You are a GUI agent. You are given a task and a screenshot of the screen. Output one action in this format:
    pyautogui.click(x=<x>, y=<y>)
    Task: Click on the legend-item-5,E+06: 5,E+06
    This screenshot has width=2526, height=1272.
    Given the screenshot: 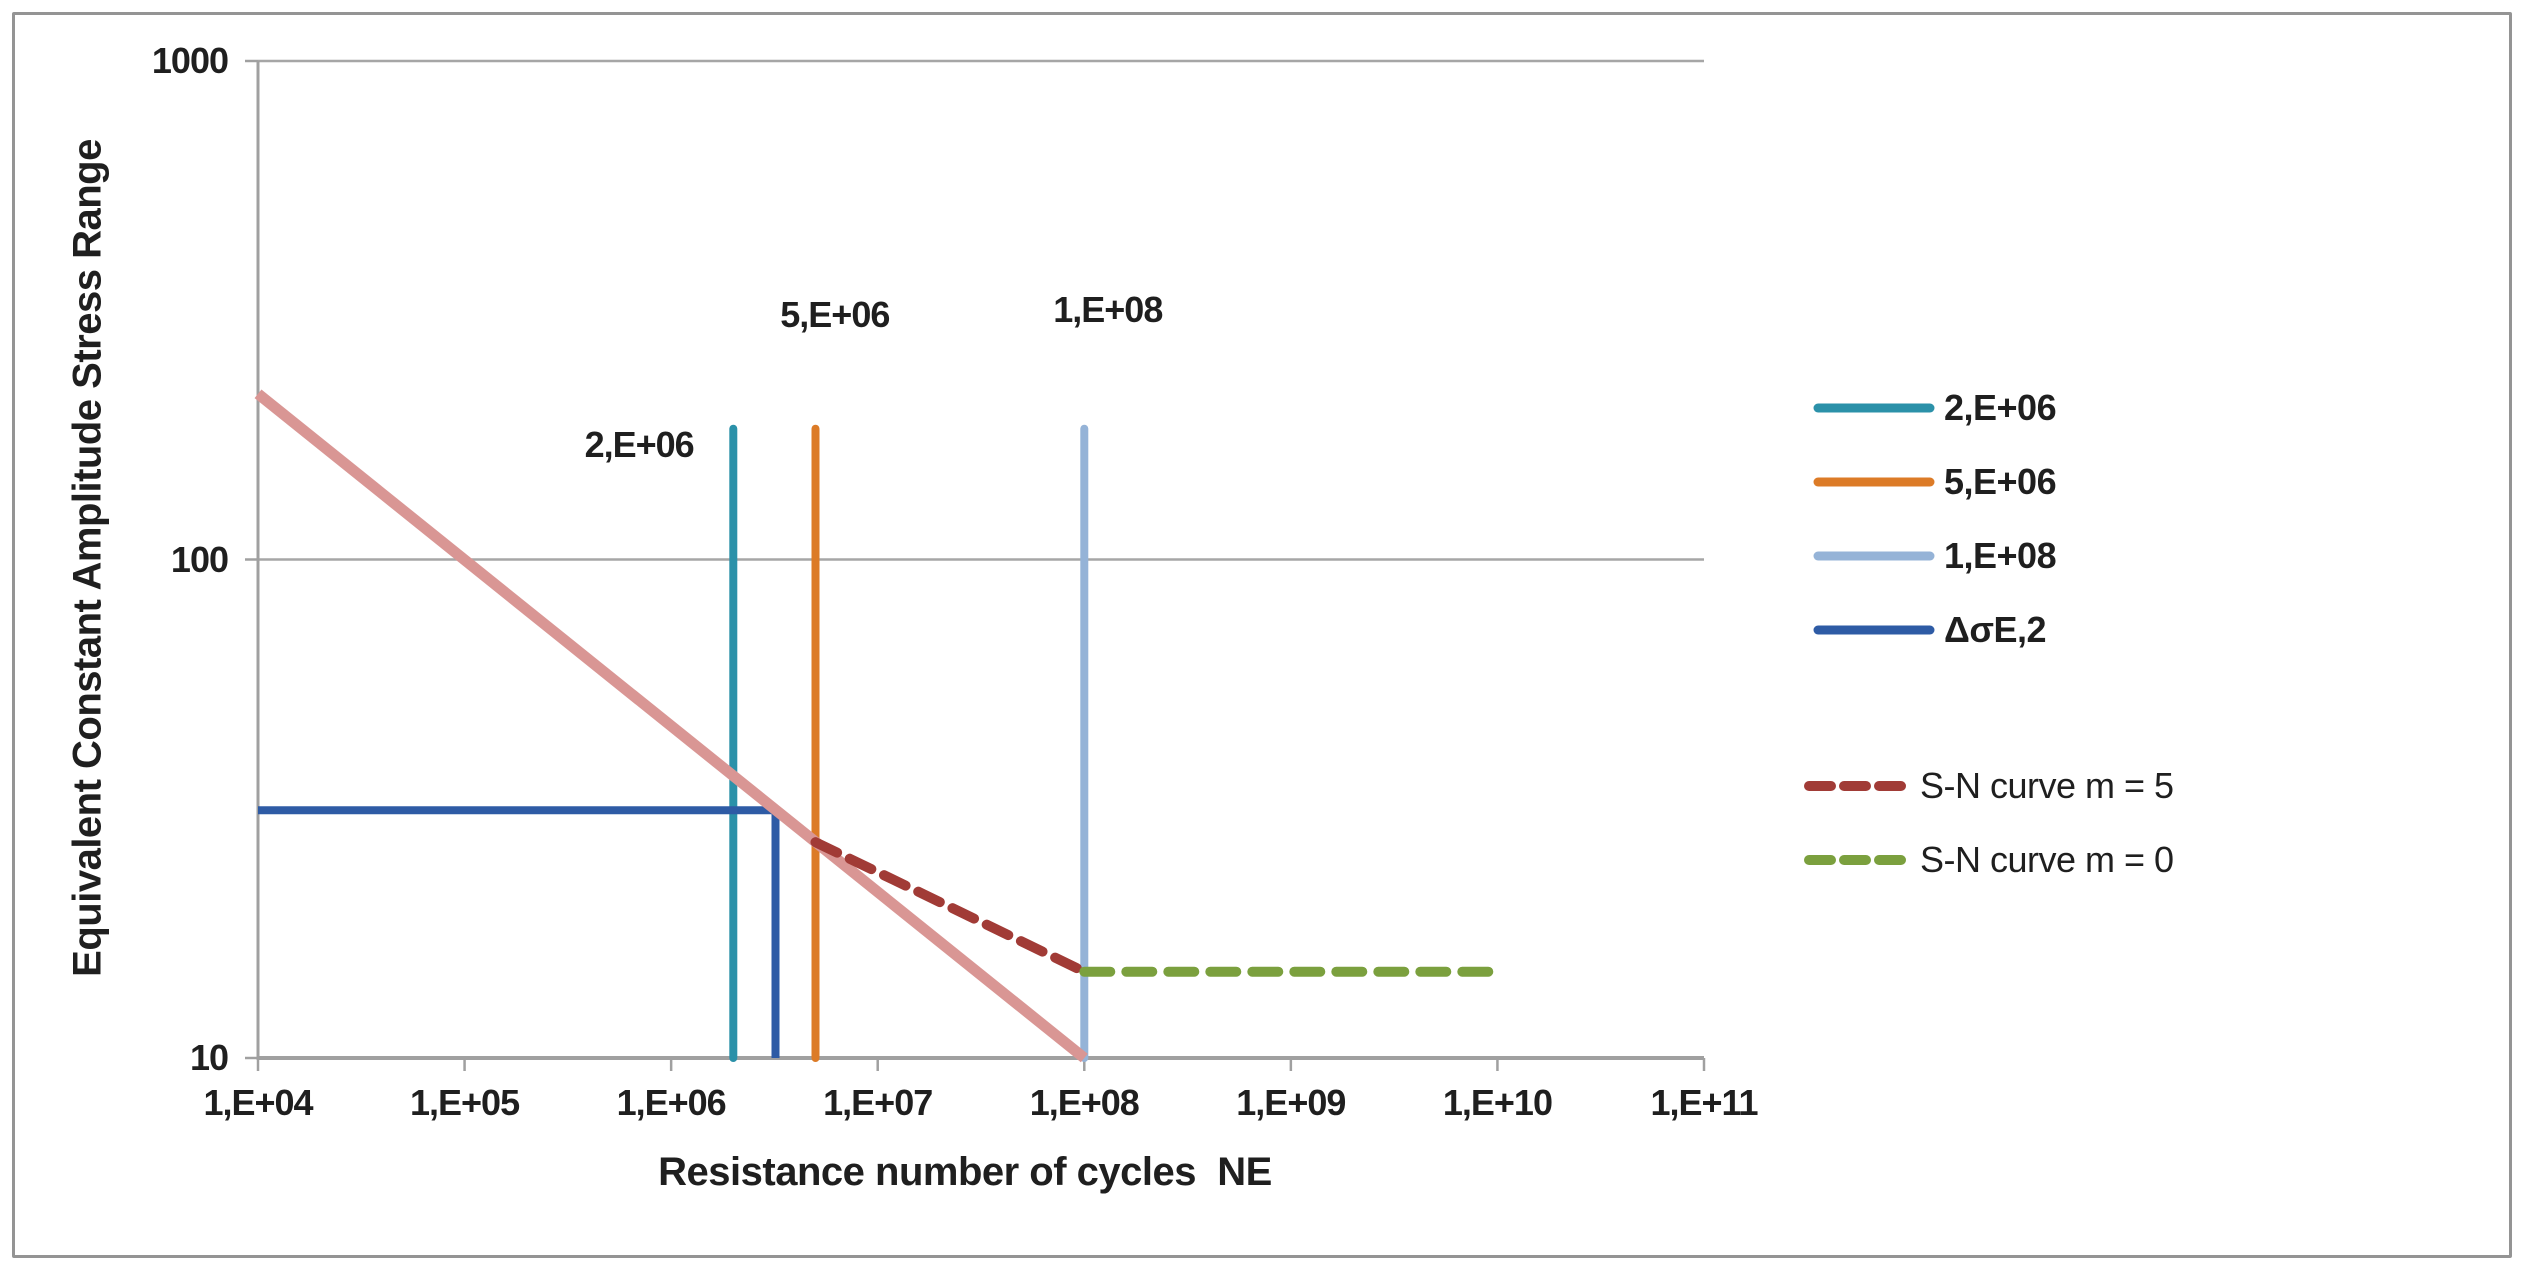 What is the action you would take?
    pyautogui.click(x=1935, y=482)
    